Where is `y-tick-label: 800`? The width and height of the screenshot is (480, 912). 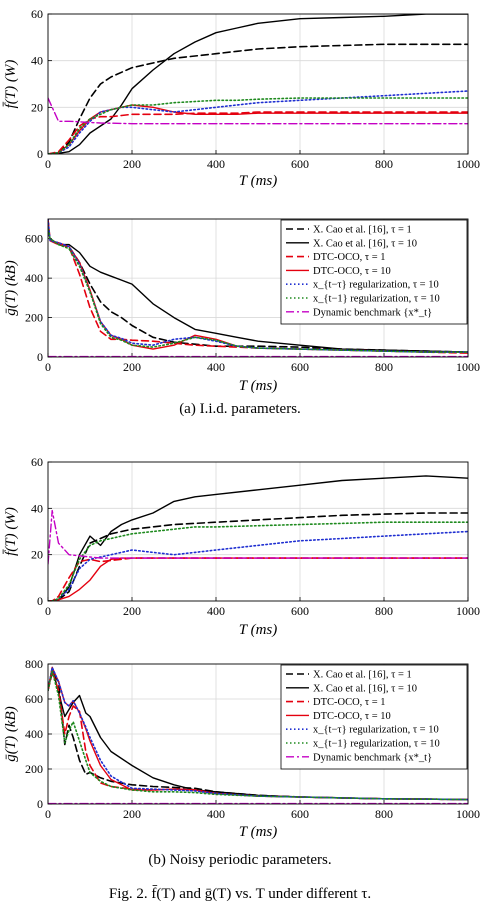
y-tick-label: 800 is located at coordinates (34, 664).